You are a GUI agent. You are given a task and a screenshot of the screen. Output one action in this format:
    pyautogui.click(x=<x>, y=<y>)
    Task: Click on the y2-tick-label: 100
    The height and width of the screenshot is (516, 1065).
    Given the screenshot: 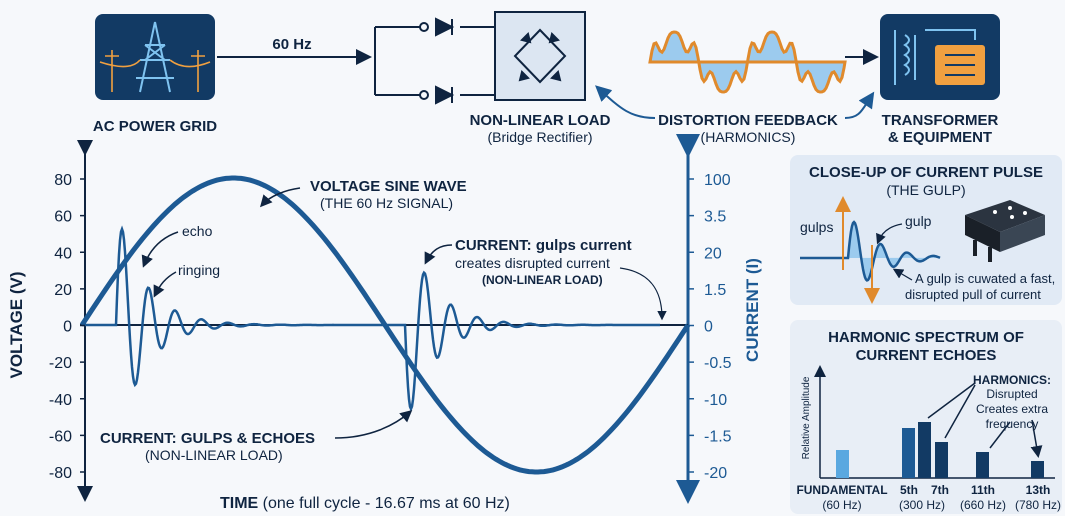 What is the action you would take?
    pyautogui.click(x=717, y=180)
    